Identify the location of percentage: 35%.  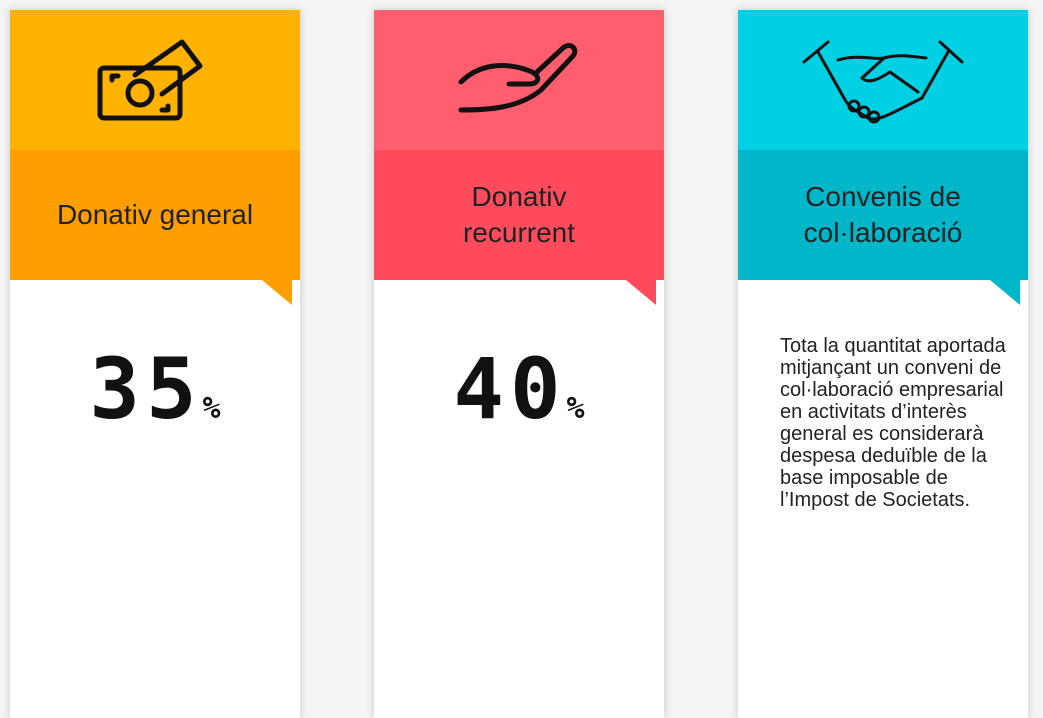
(155, 389).